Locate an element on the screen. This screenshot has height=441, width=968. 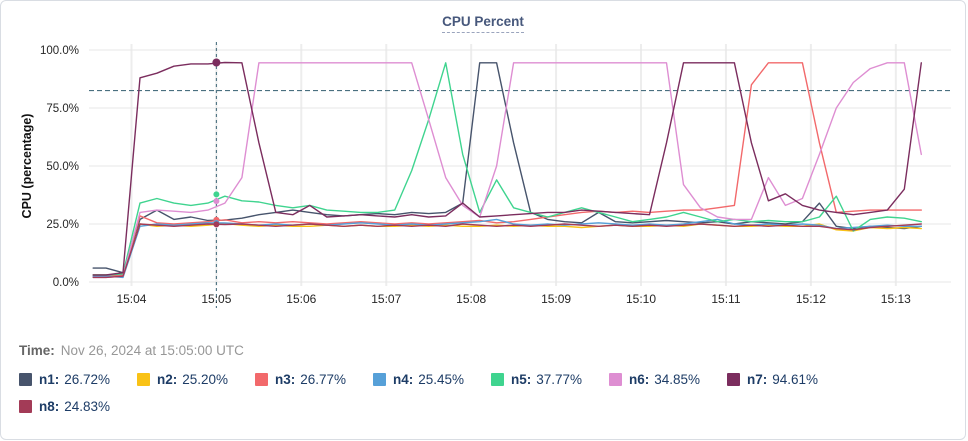
chart-title-wrap: CPU Percent is located at coordinates (483, 19).